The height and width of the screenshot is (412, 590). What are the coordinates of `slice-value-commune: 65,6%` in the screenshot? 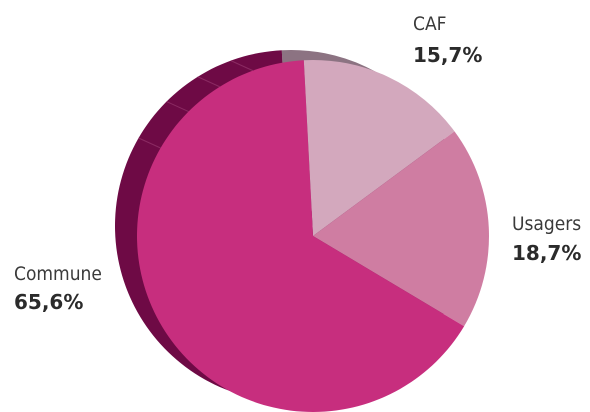 It's located at (48, 302).